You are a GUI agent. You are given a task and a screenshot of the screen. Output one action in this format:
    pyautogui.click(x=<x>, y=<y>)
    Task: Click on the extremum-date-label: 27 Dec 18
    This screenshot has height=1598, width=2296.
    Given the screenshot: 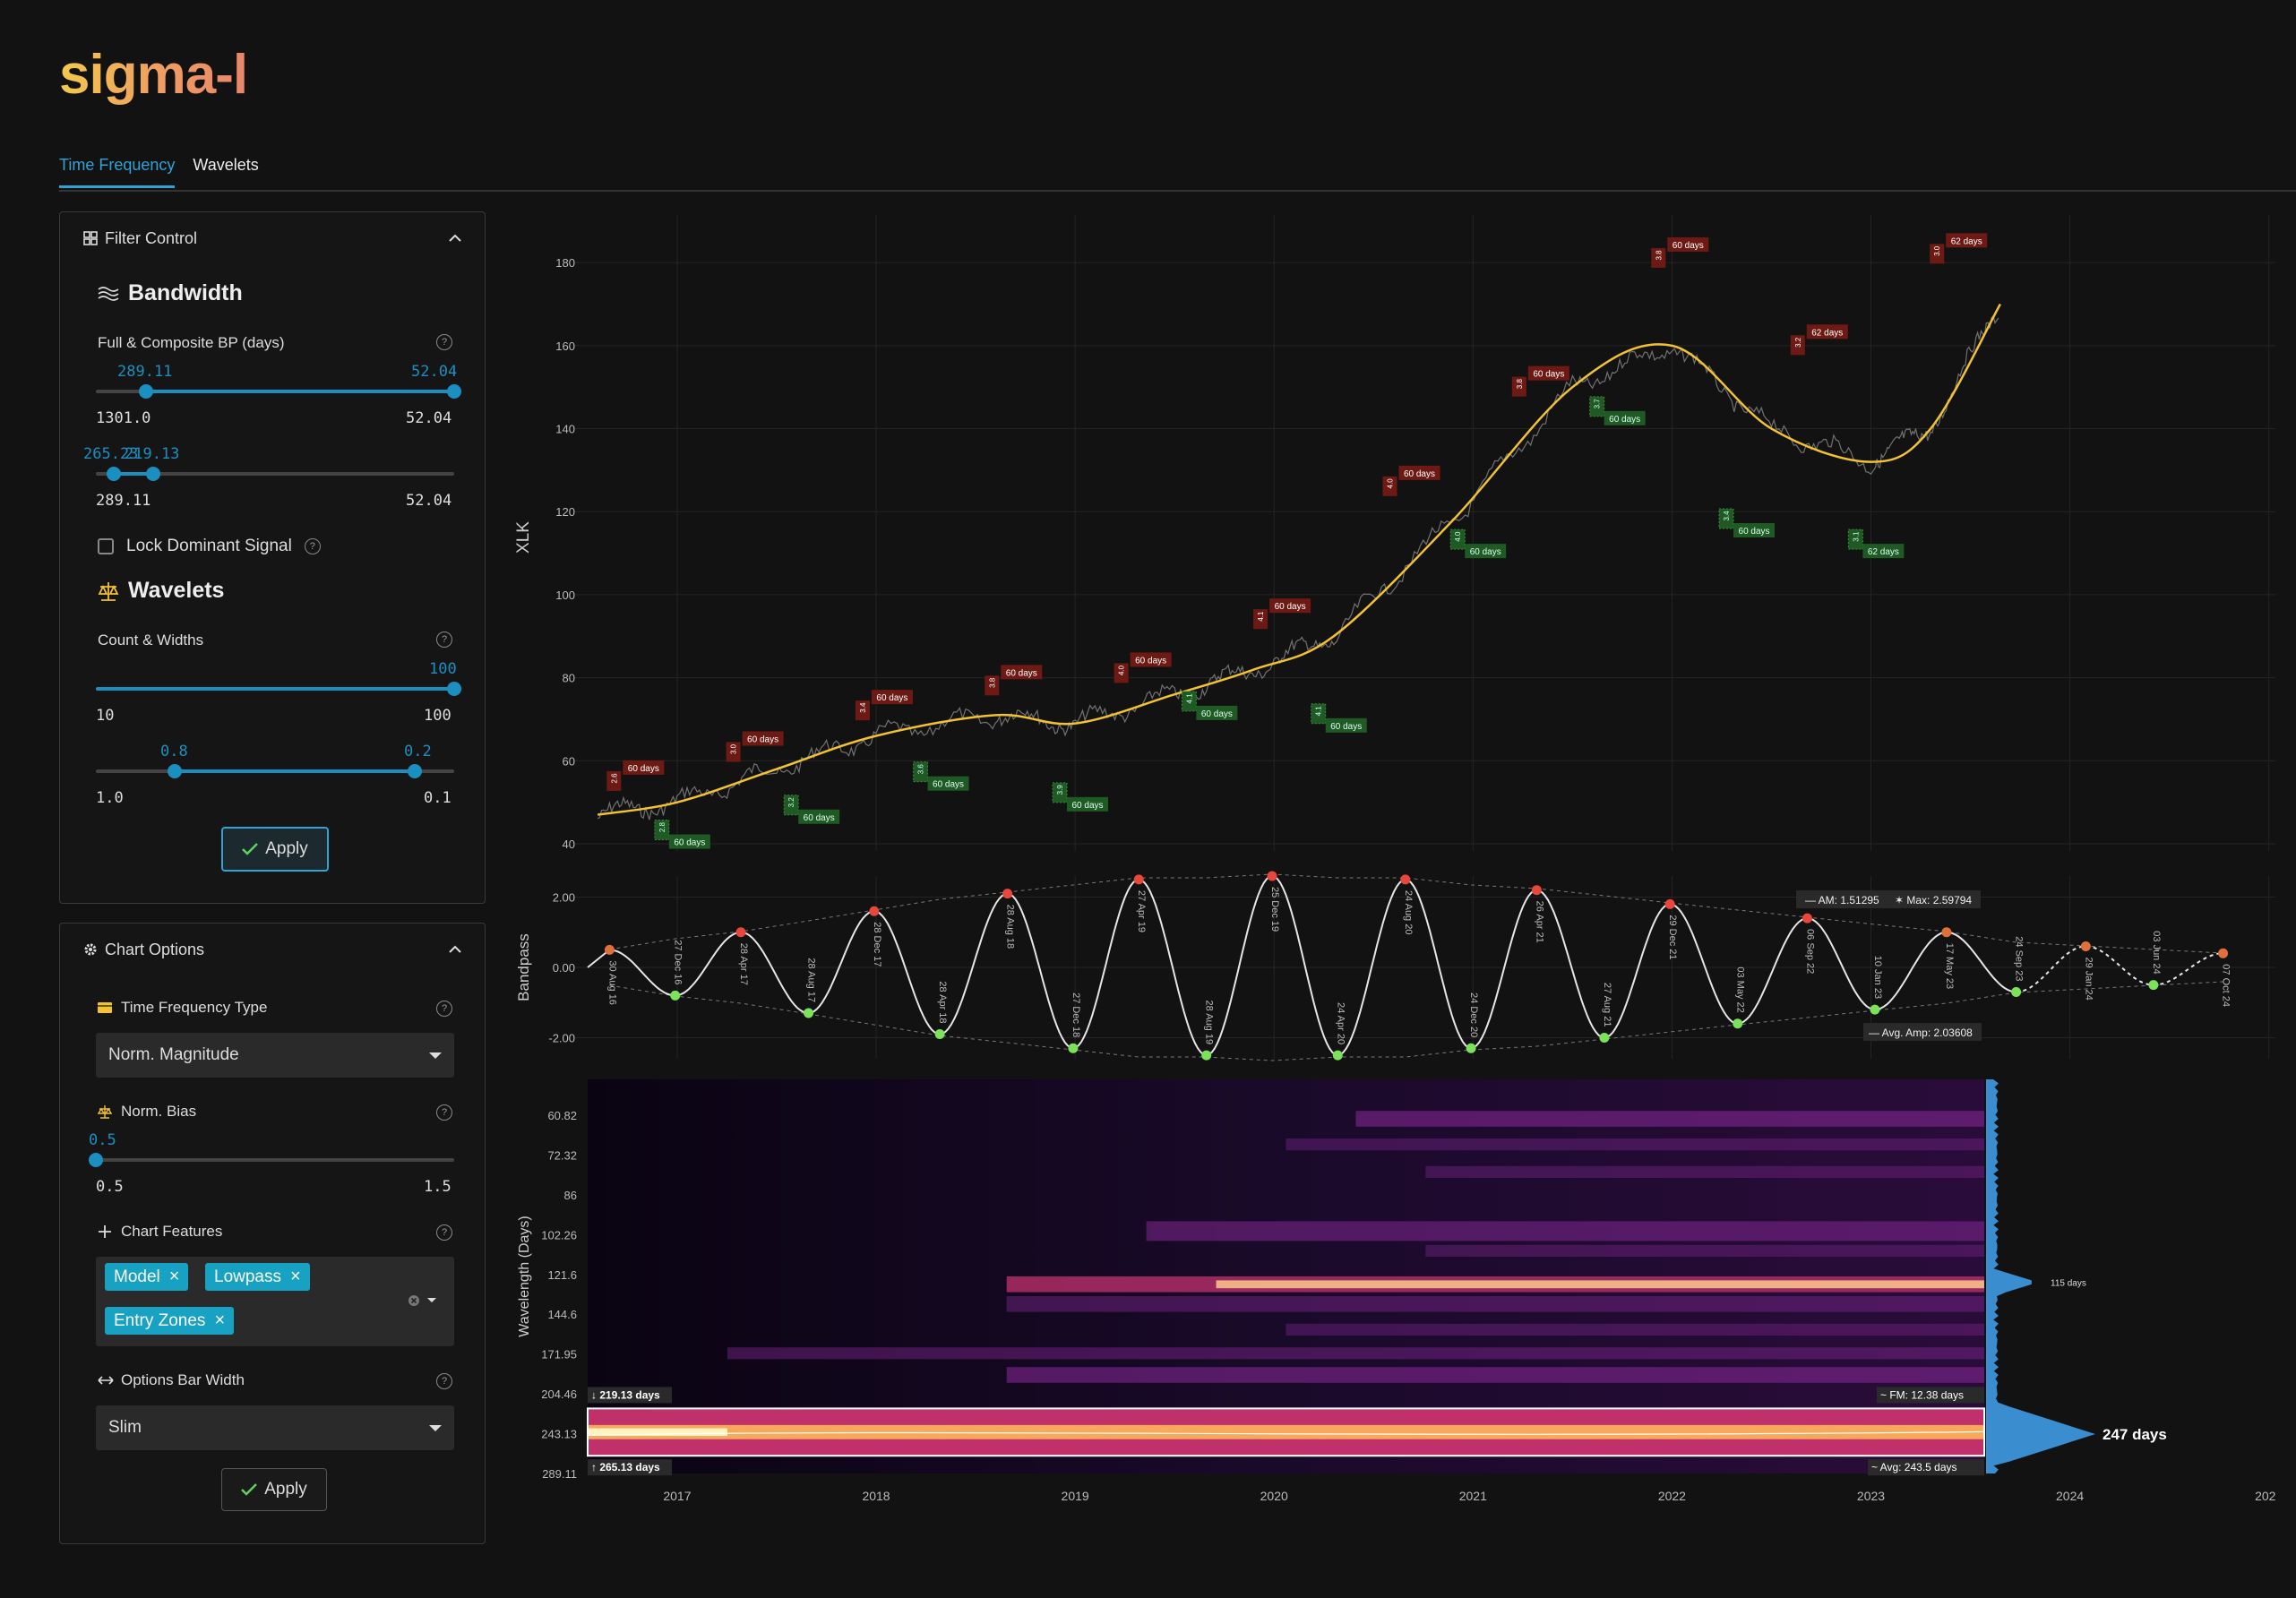 What is the action you would take?
    pyautogui.click(x=1076, y=1014)
    